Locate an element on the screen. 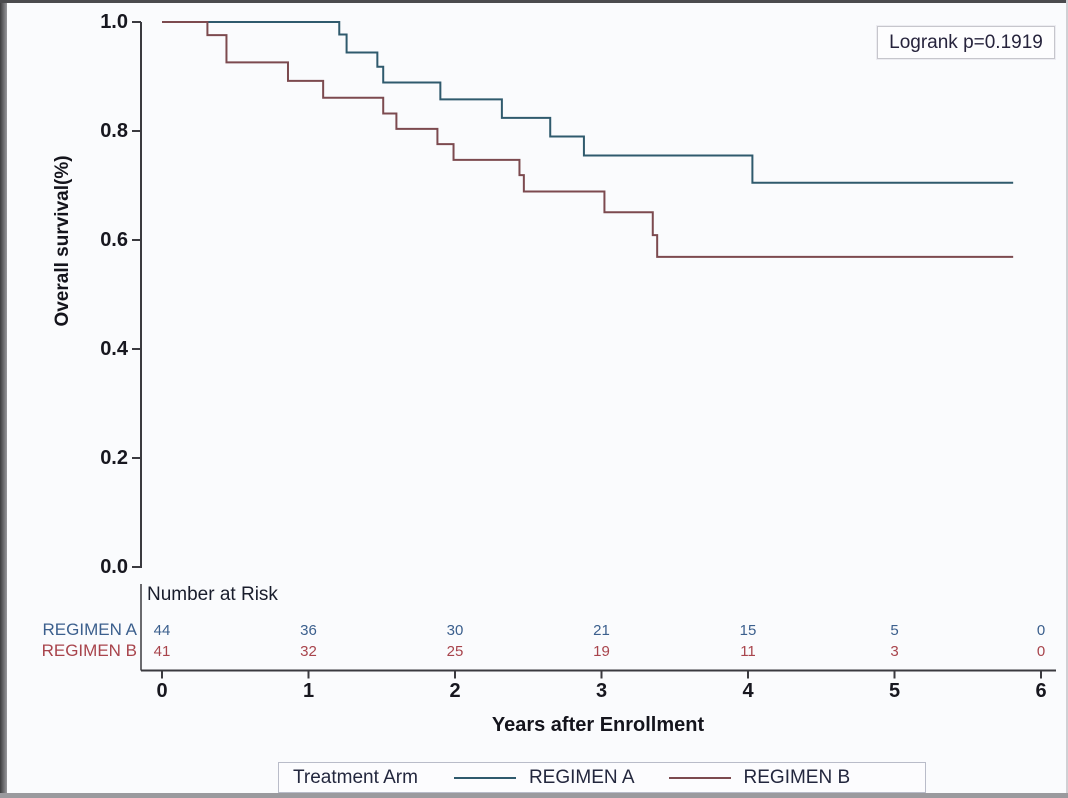 This screenshot has height=798, width=1068. risk-value: 19 is located at coordinates (601, 651).